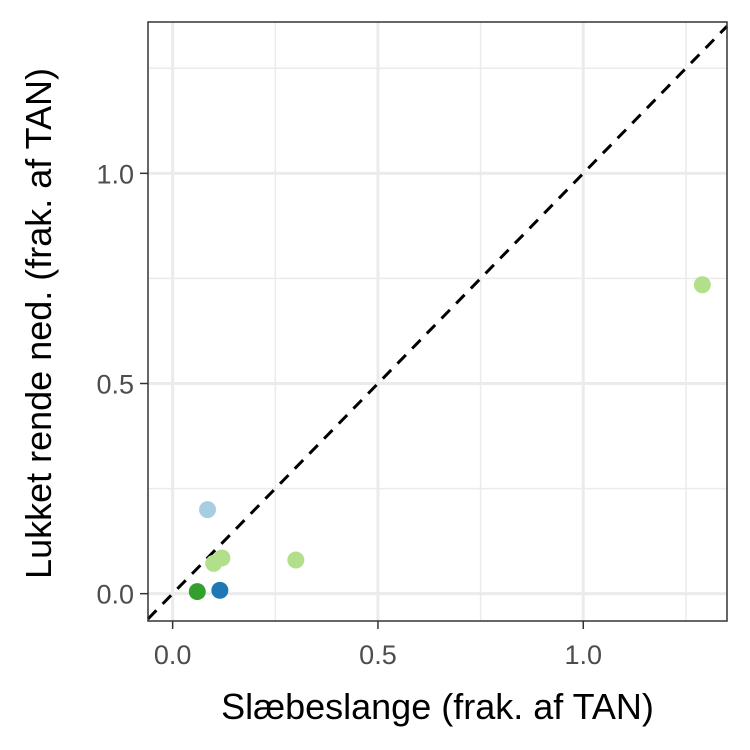 The image size is (750, 750). I want to click on y-tick-label: 1.0, so click(115, 174).